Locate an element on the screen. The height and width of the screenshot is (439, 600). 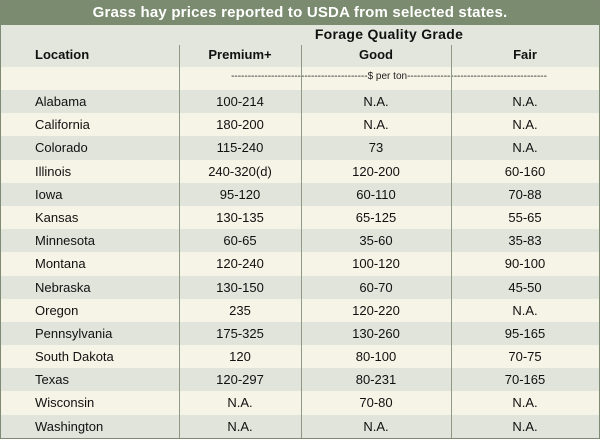
location-cell: Kansas is located at coordinates (57, 217).